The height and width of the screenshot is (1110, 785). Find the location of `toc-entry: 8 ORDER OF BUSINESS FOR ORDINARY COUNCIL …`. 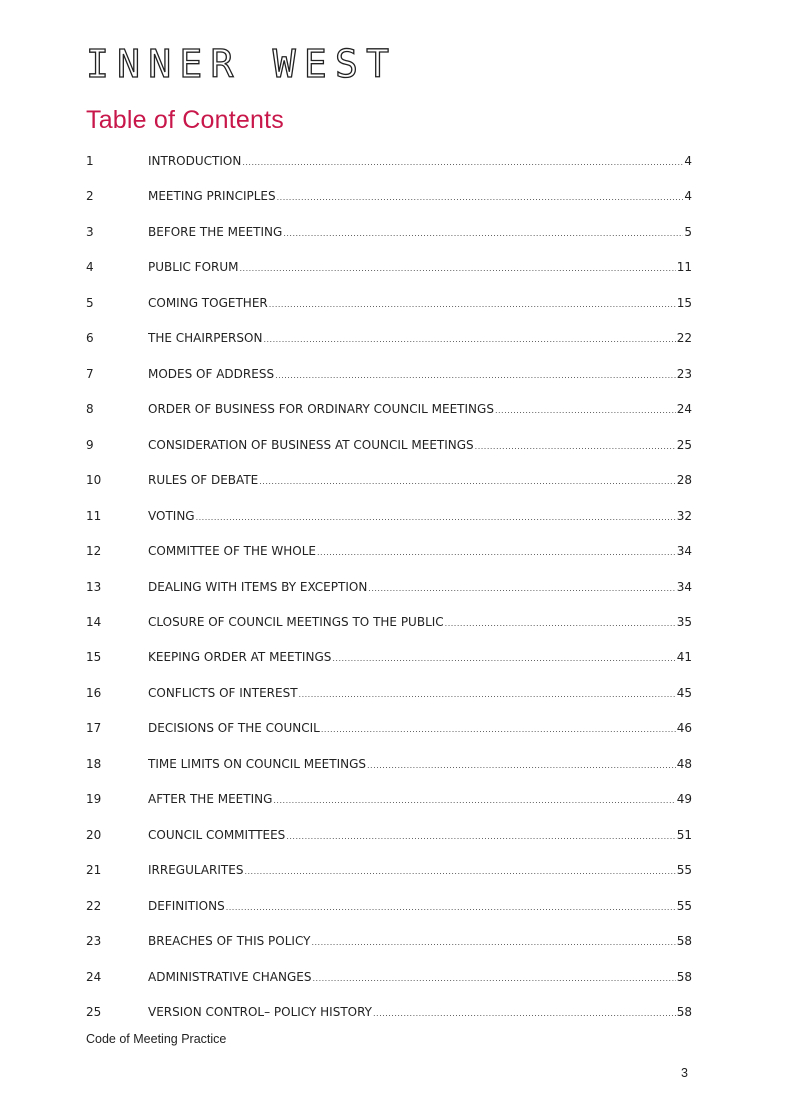

toc-entry: 8 ORDER OF BUSINESS FOR ORDINARY COUNCIL … is located at coordinates (389, 412).